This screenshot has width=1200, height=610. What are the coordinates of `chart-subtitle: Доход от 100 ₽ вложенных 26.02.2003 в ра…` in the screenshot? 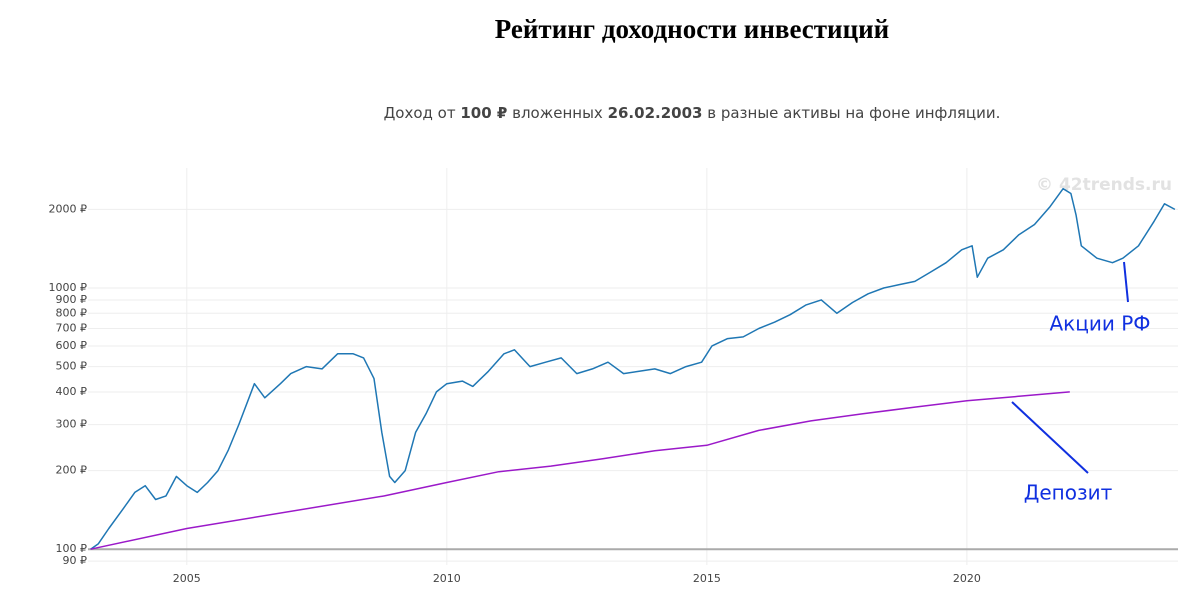 It's located at (600, 113).